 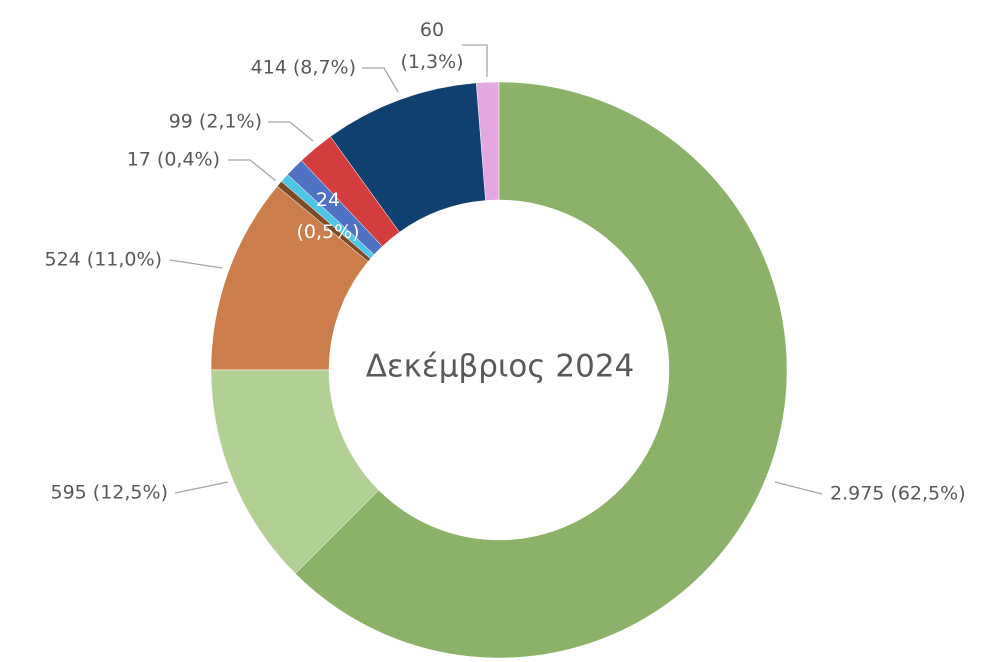 I want to click on data-label: 414 (8,7%), so click(x=303, y=68).